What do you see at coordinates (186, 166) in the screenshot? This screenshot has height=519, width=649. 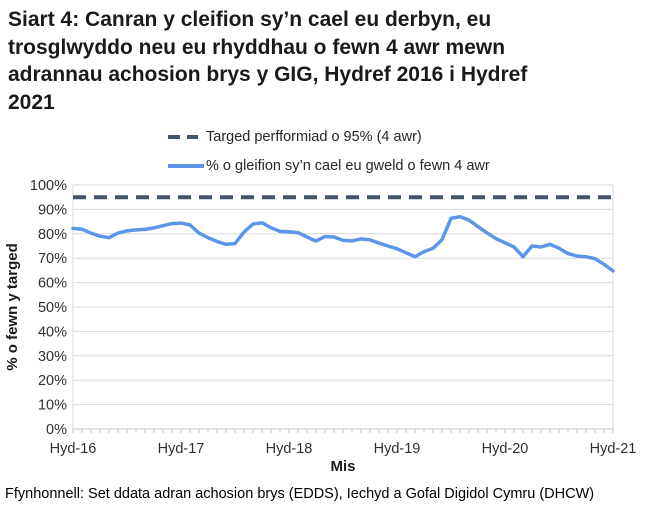 I see `solid-line-icon` at bounding box center [186, 166].